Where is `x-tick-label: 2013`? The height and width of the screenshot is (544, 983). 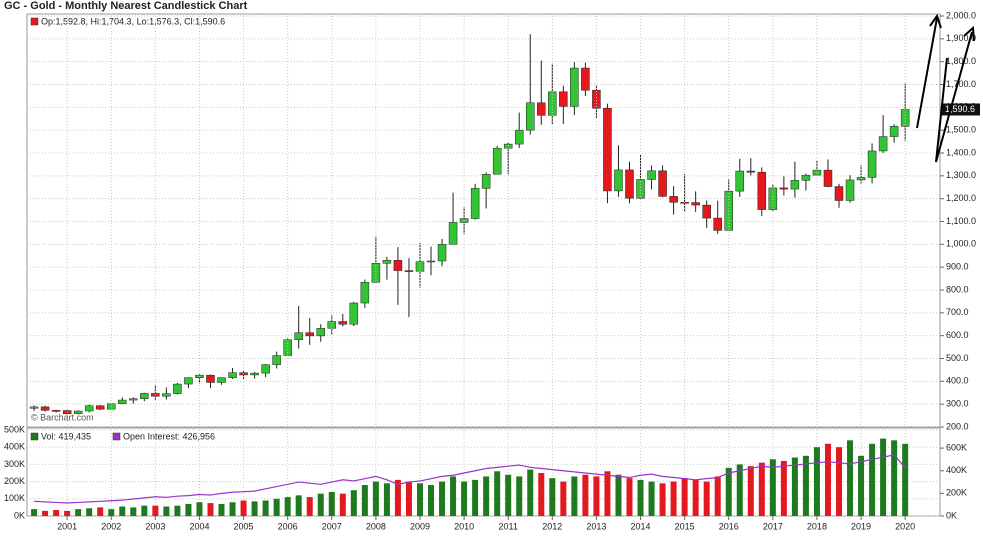 x-tick-label: 2013 is located at coordinates (596, 526).